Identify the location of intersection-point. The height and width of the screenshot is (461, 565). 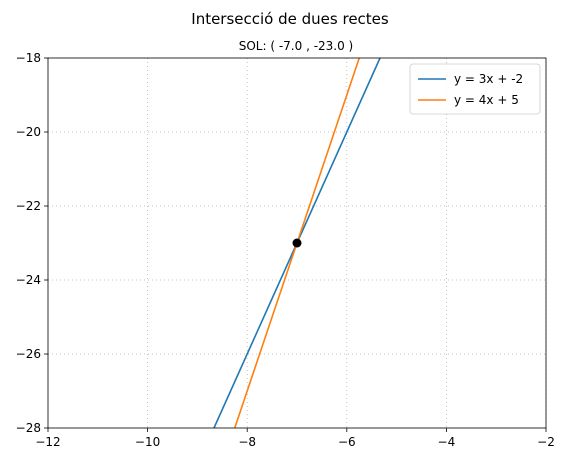
(297, 243).